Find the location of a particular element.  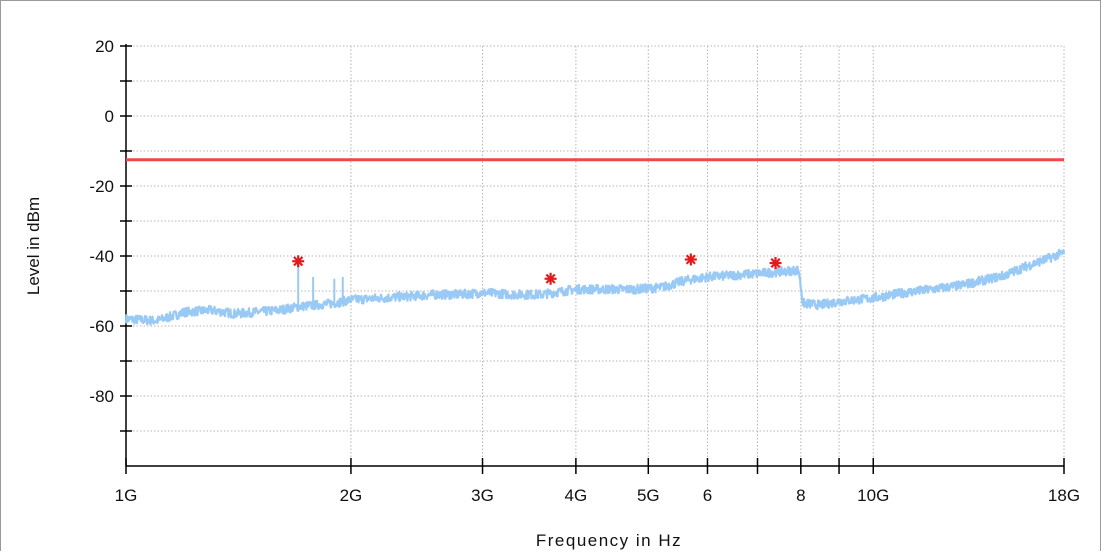

y-tick-label: 20 is located at coordinates (104, 46).